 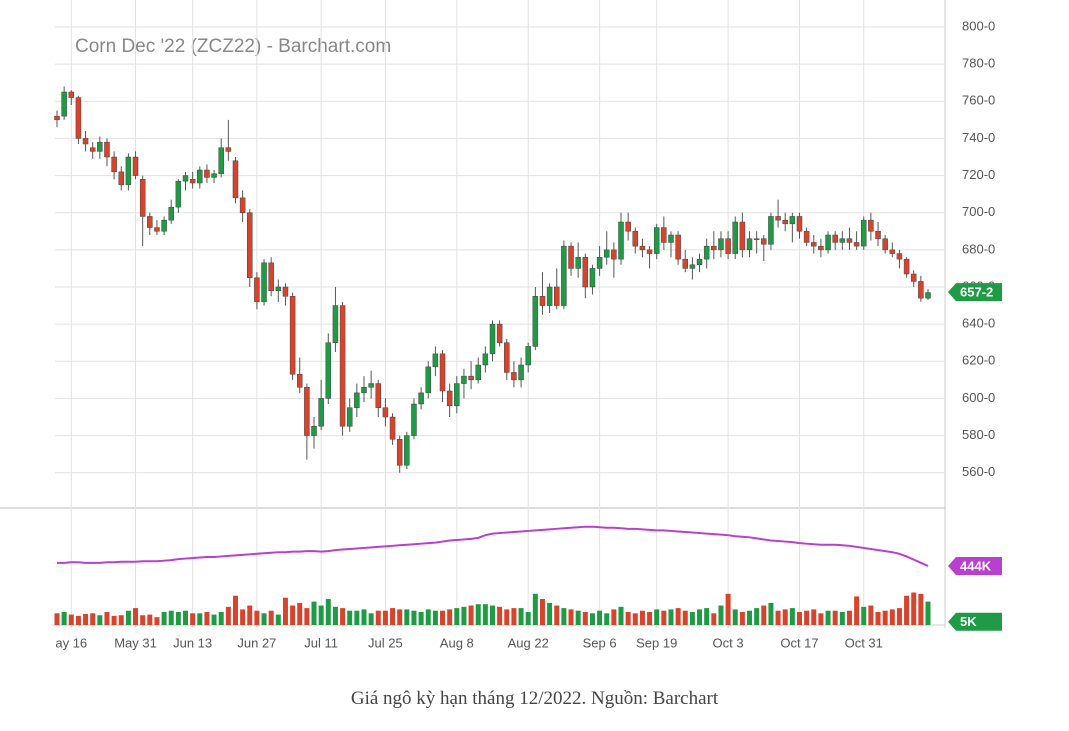 What do you see at coordinates (978, 211) in the screenshot?
I see `y-tick-label: 700-0` at bounding box center [978, 211].